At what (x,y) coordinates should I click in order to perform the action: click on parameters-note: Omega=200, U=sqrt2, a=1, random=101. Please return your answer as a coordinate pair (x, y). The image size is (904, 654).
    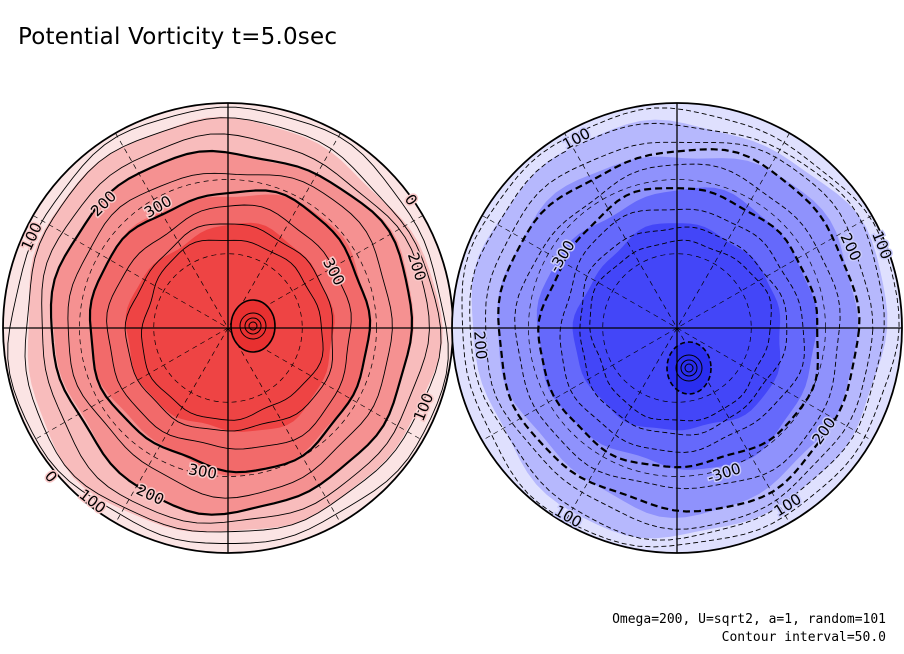
    Looking at the image, I should click on (749, 619).